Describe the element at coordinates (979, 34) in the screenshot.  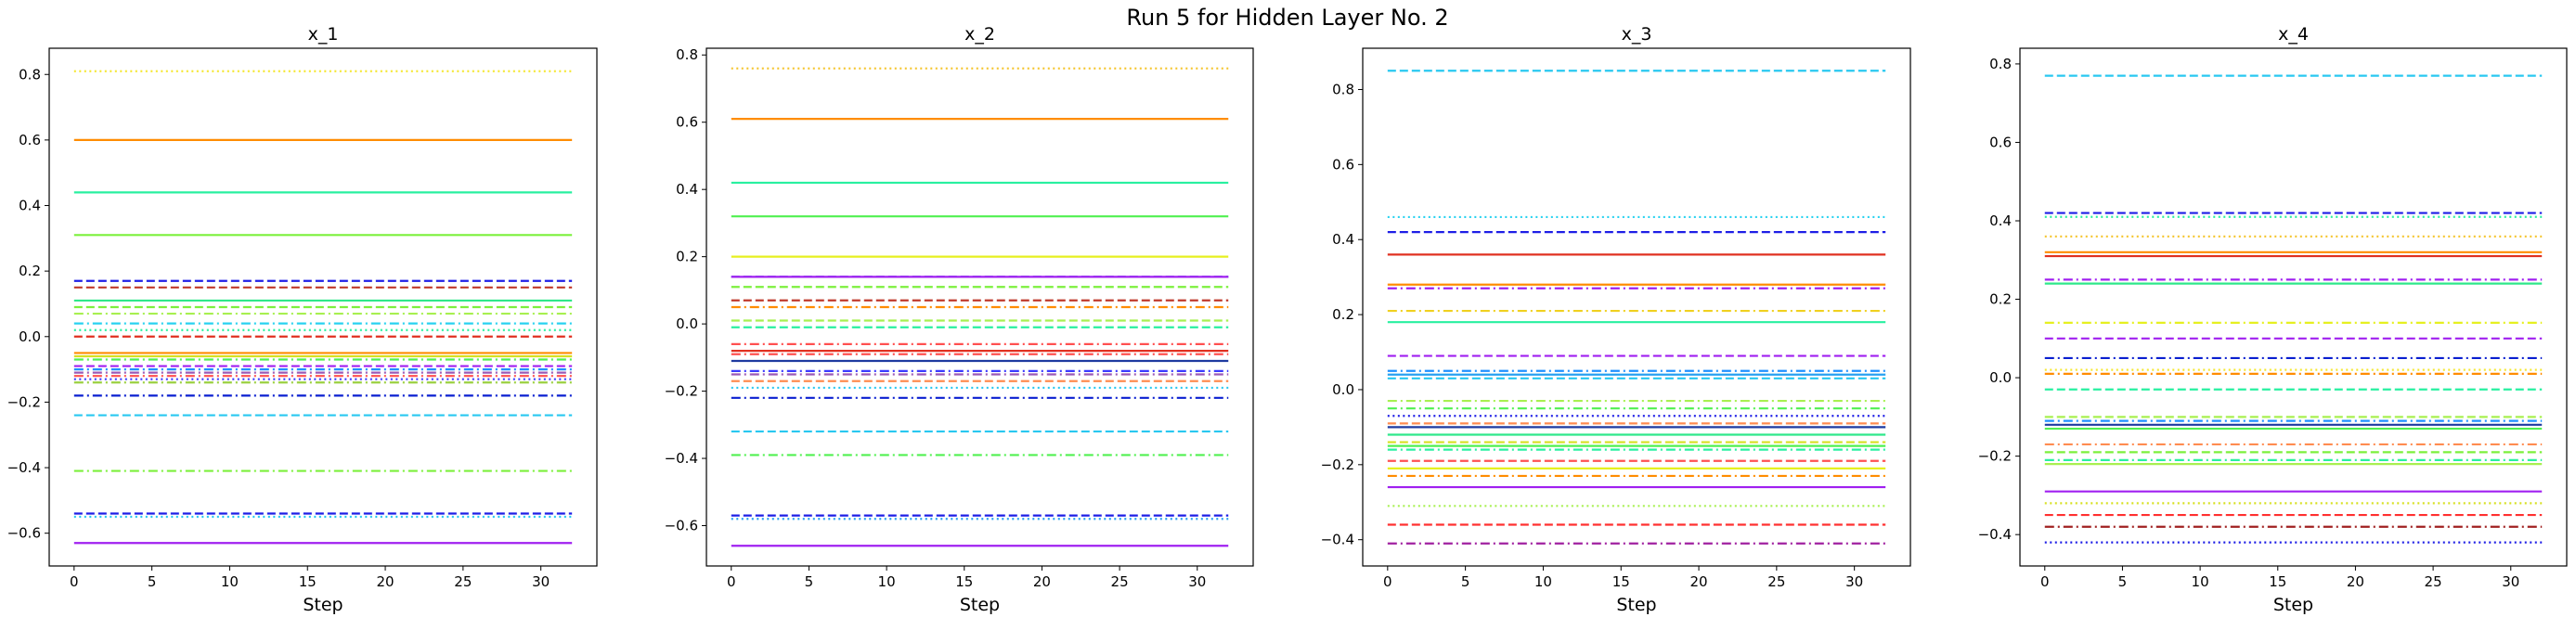
I see `subplot-title: x_2` at that location.